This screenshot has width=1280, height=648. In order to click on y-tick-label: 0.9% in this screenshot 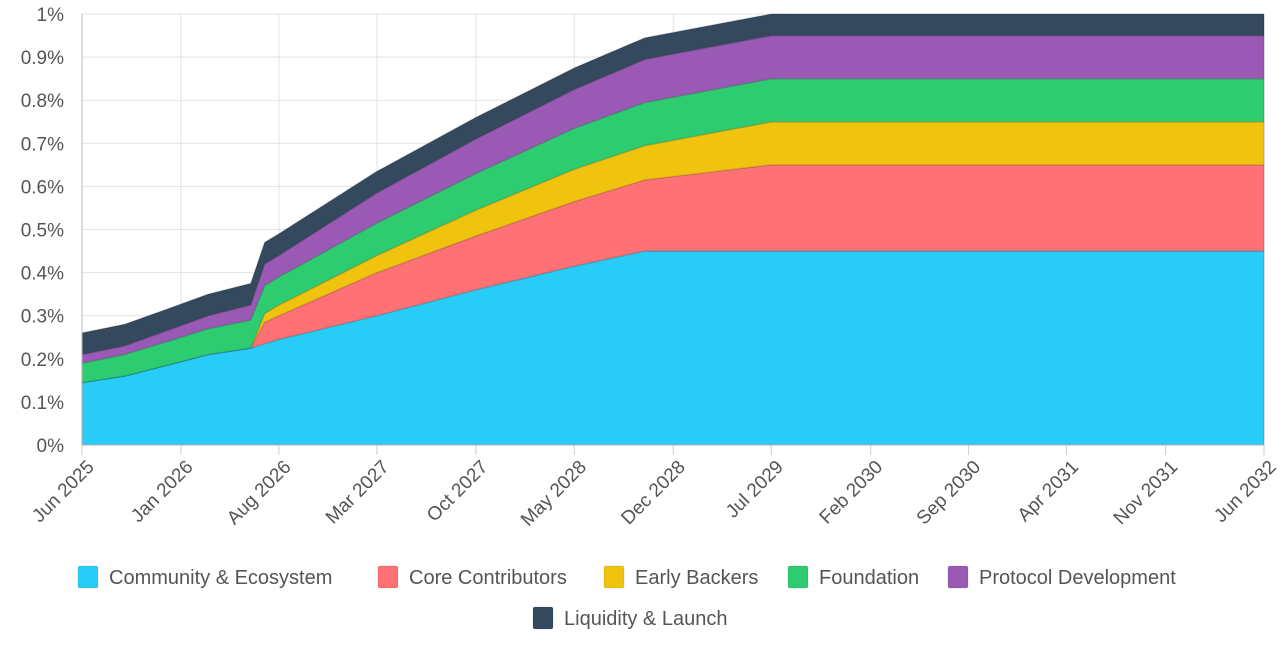, I will do `click(42, 58)`.